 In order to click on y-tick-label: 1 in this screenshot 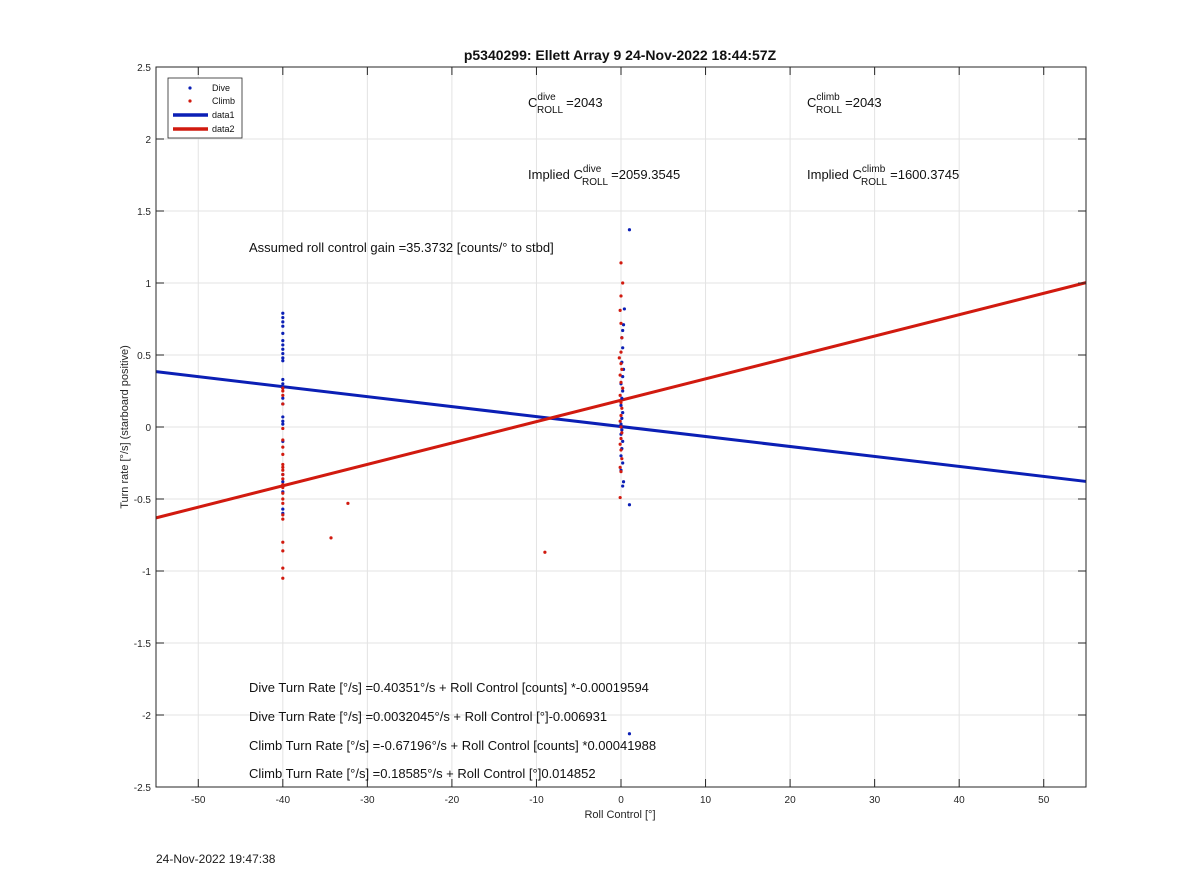, I will do `click(148, 284)`.